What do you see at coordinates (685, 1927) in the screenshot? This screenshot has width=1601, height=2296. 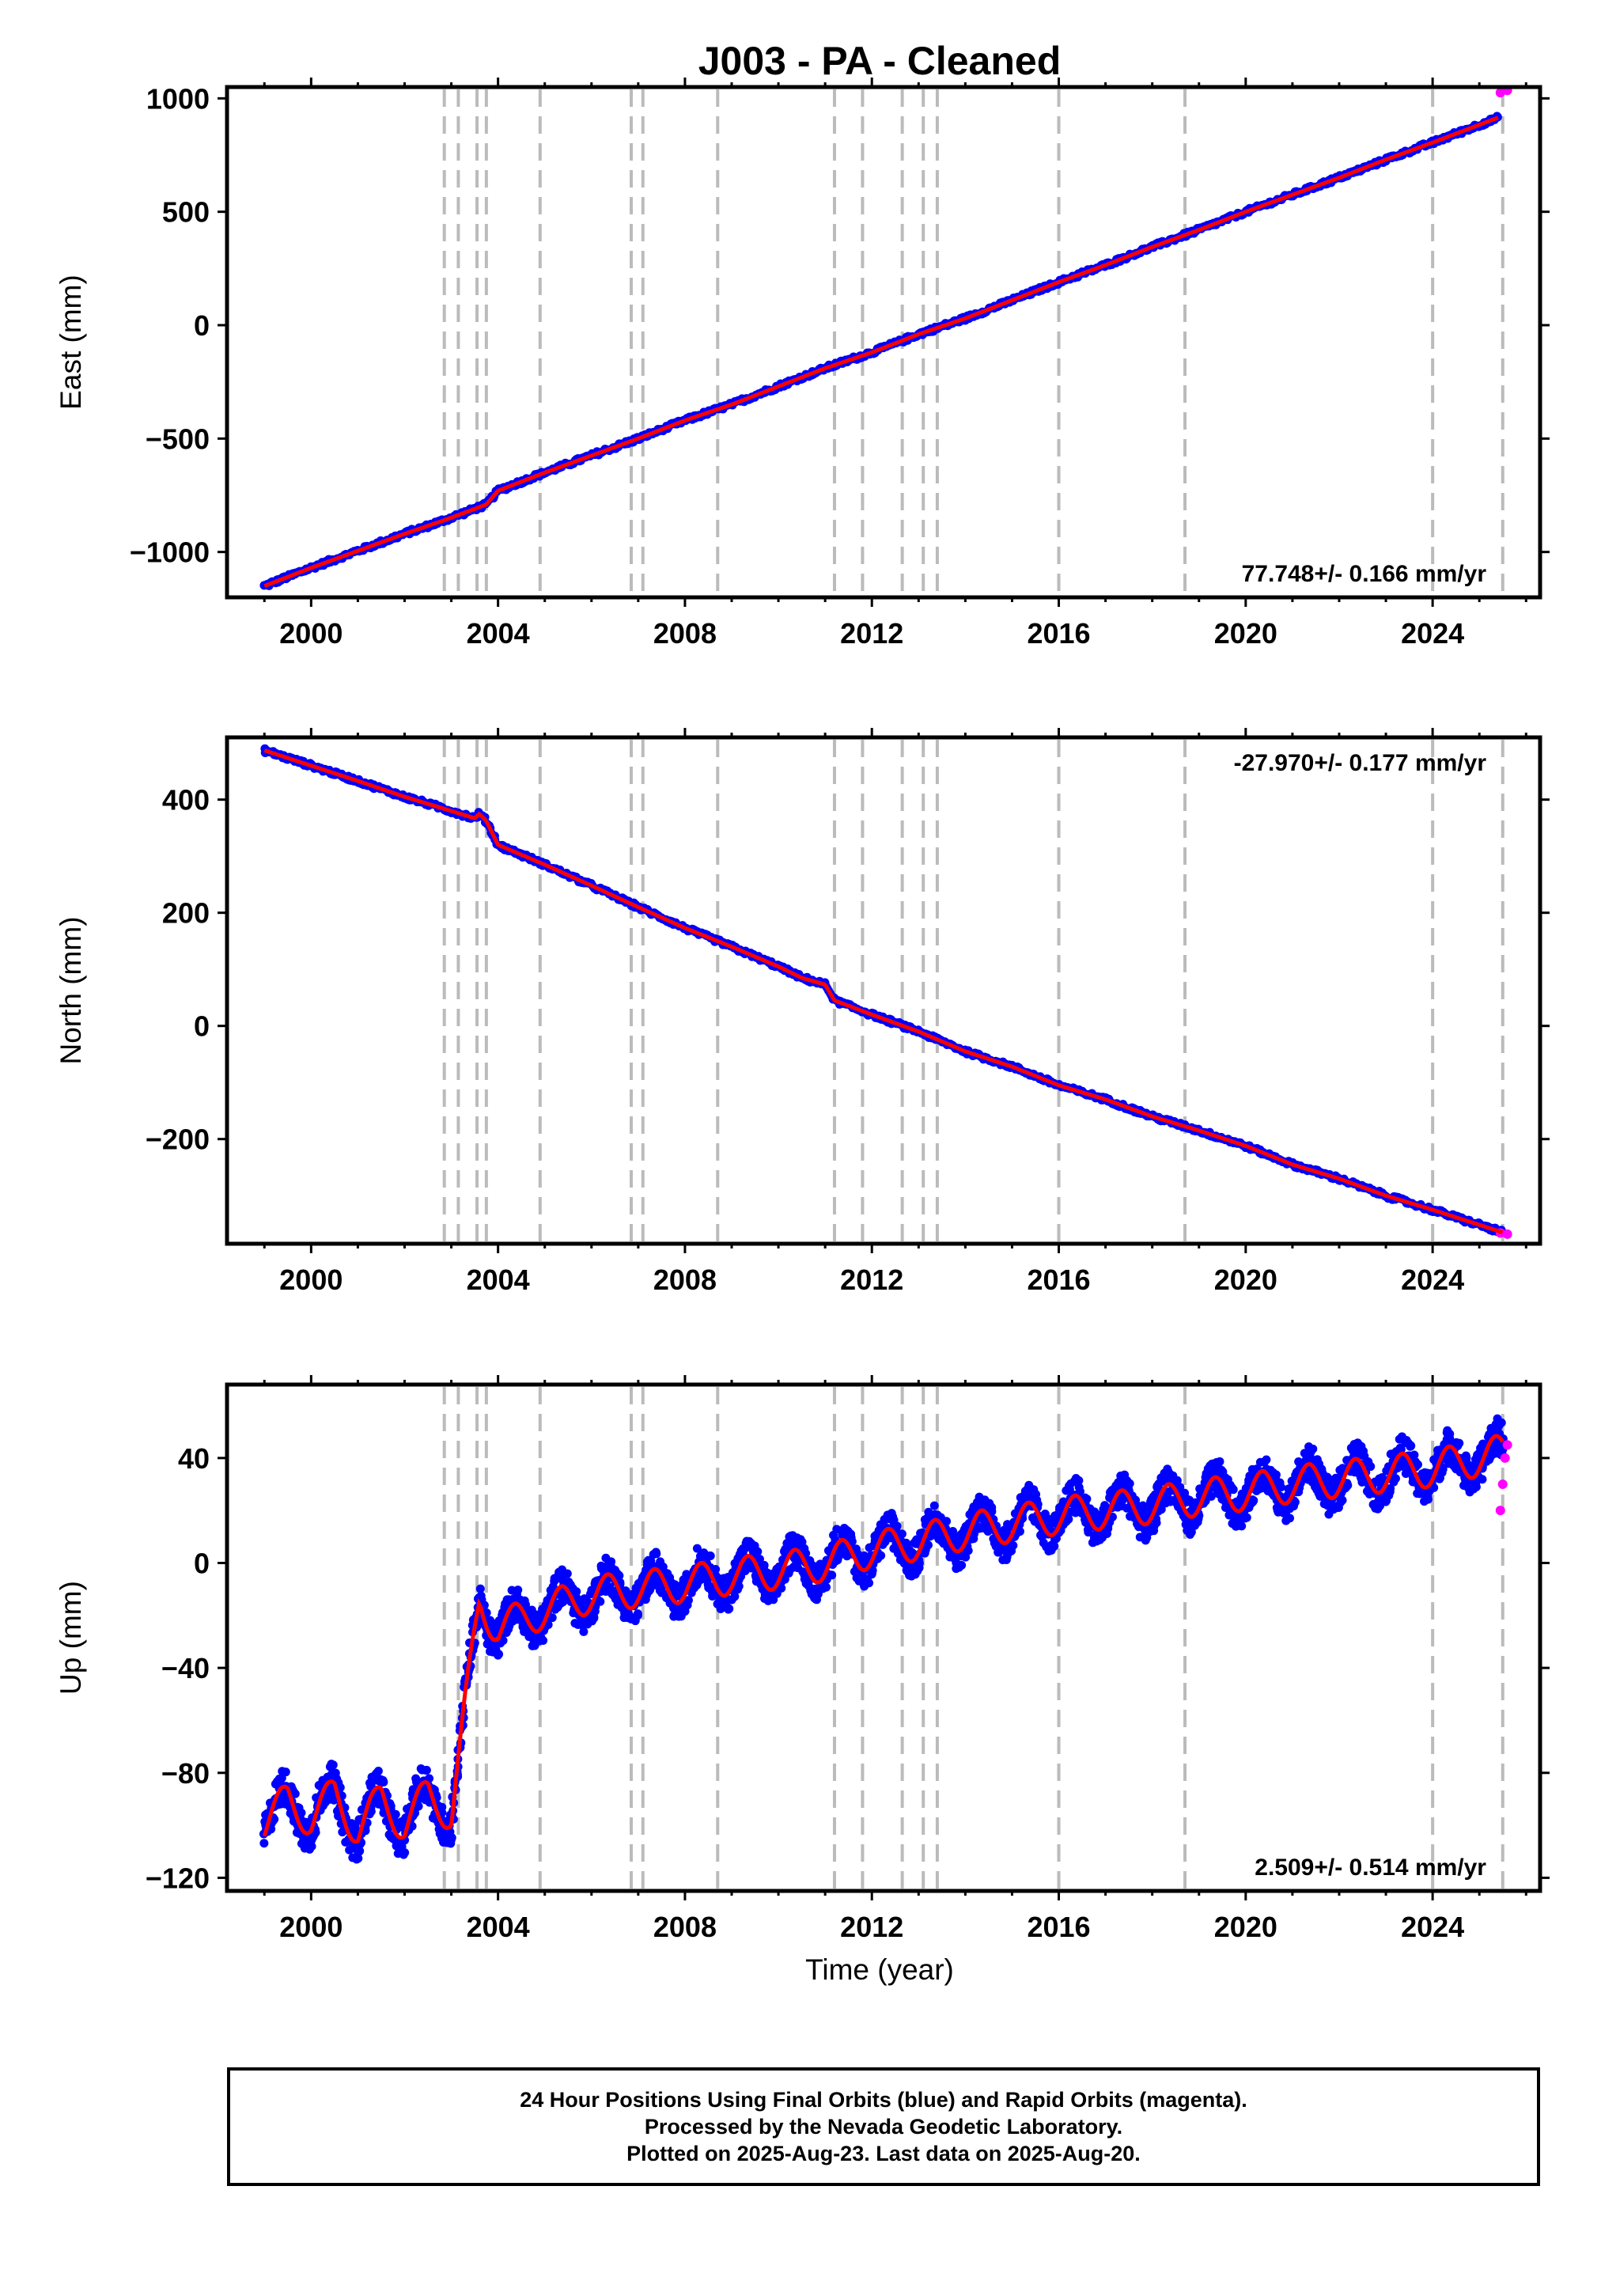 I see `up-x-tick-label: 2008` at bounding box center [685, 1927].